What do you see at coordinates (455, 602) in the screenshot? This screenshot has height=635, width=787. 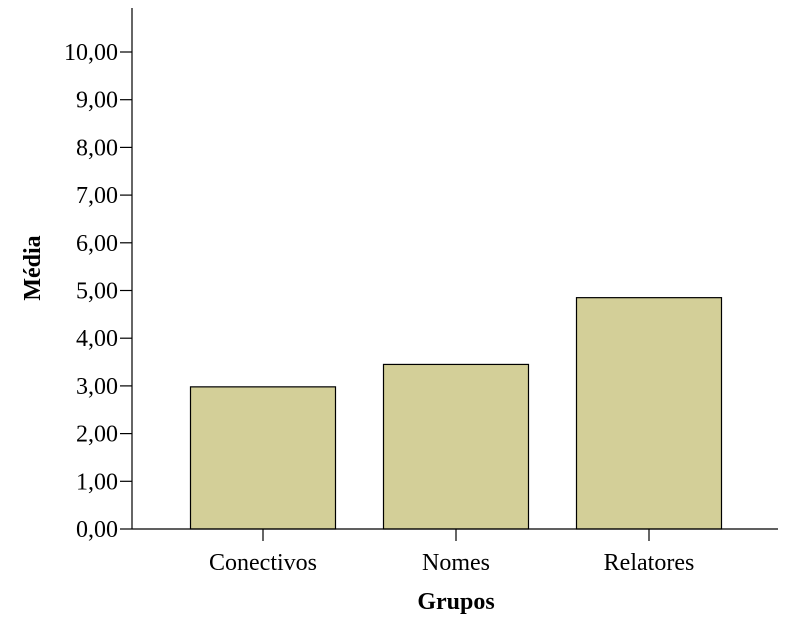 I see `x-axis-title: Grupos` at bounding box center [455, 602].